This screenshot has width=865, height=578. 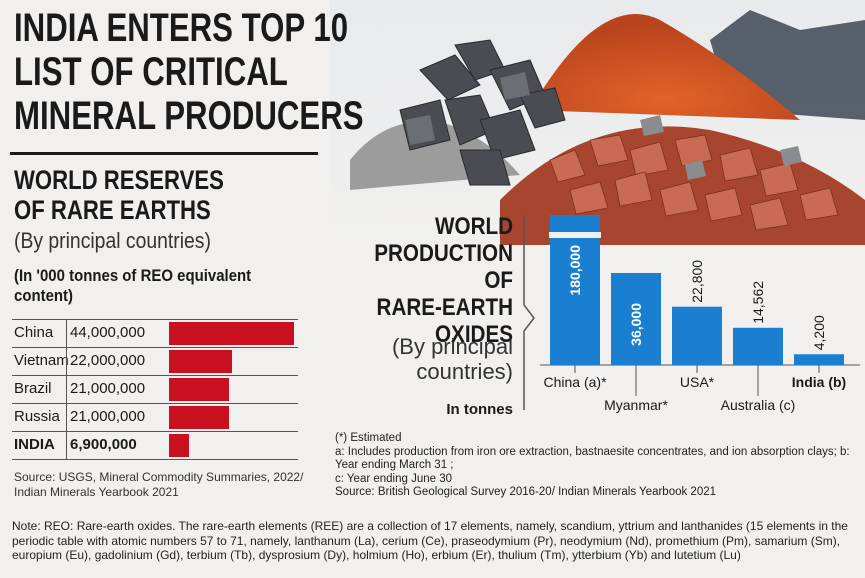 What do you see at coordinates (33, 388) in the screenshot?
I see `reserves-country: Brazil` at bounding box center [33, 388].